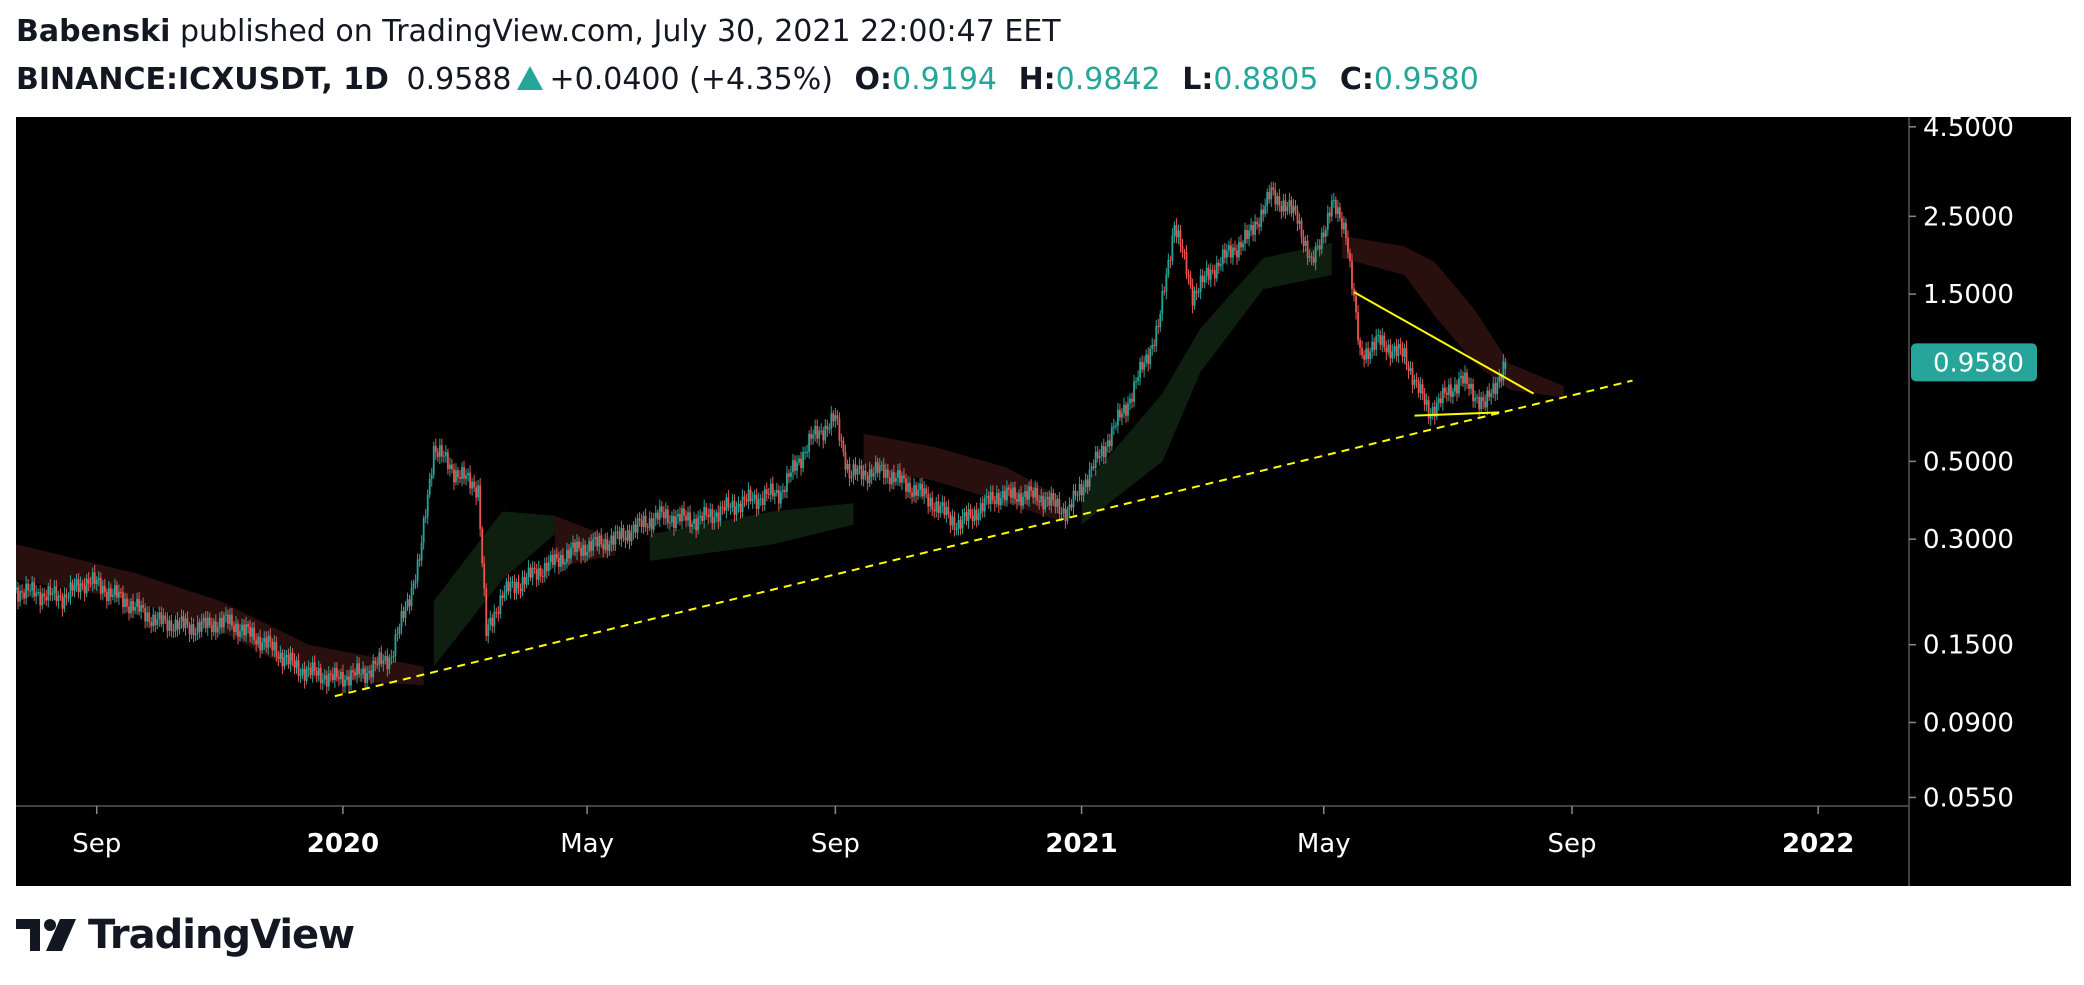  I want to click on y-tick-label: 4.5000, so click(1968, 130).